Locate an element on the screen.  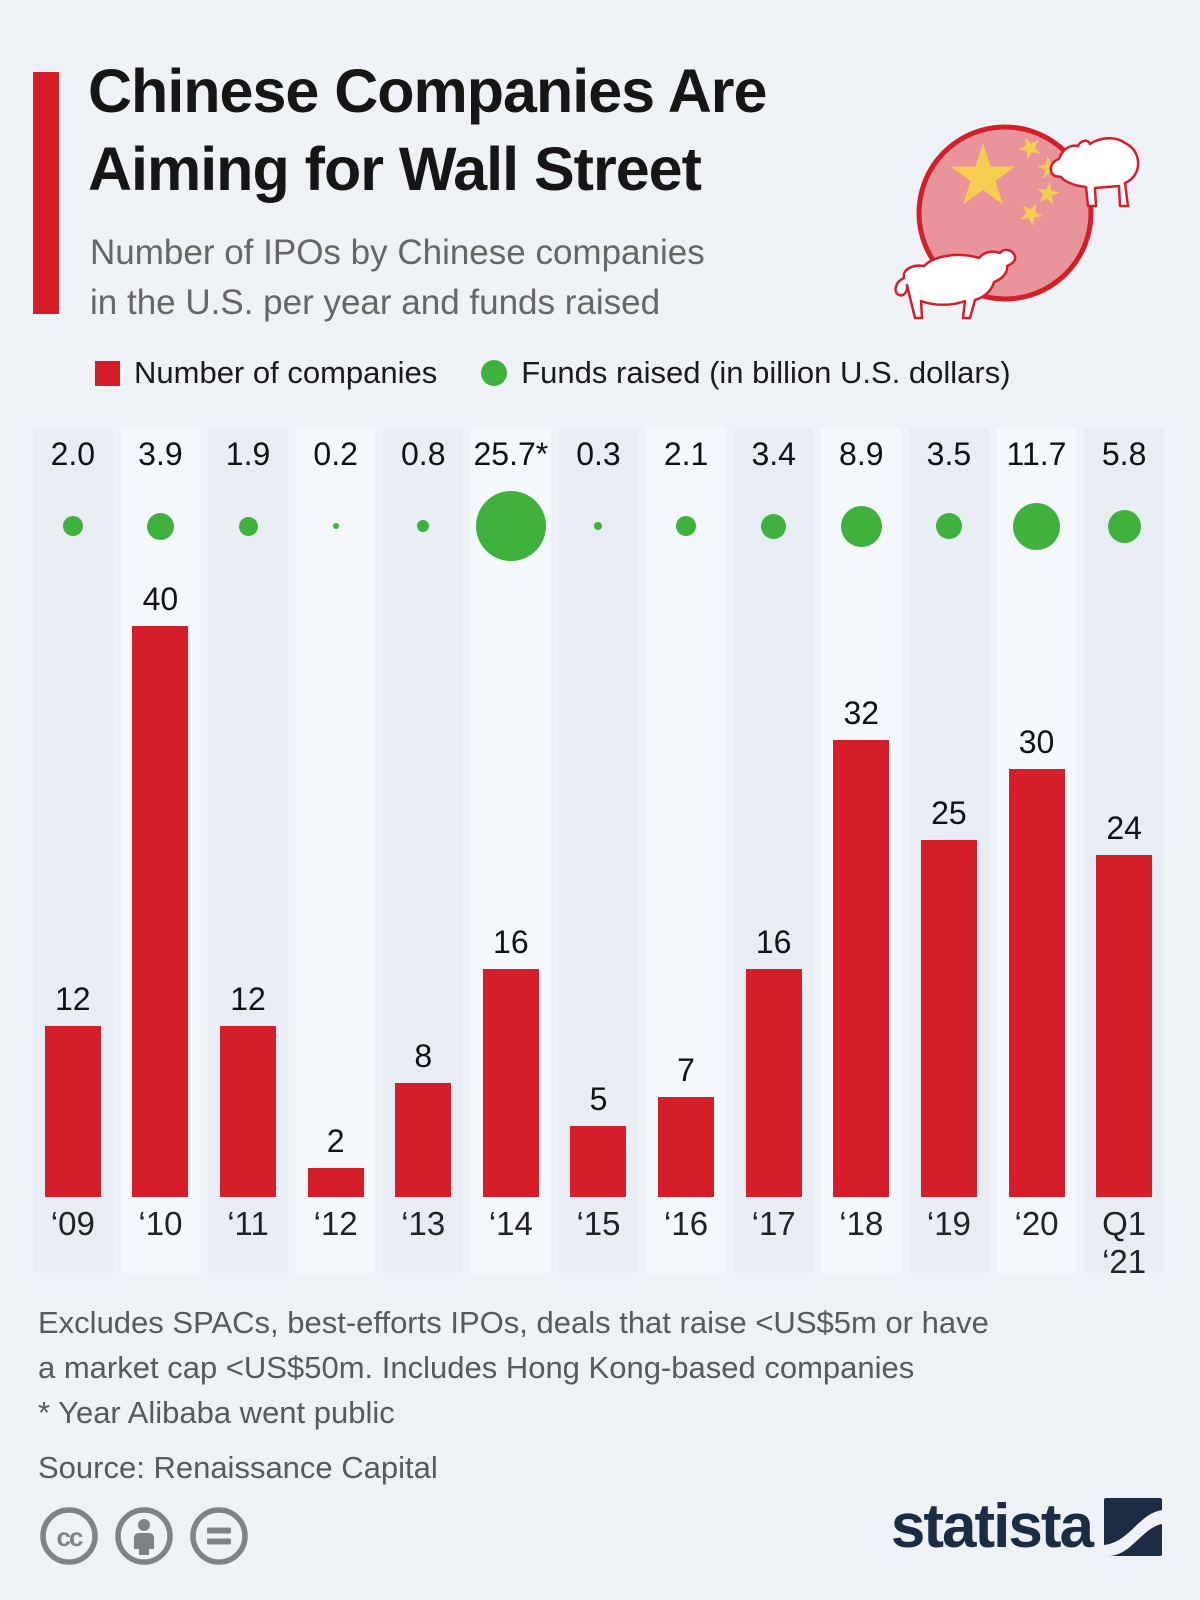
year-zone: ‘16 is located at coordinates (686, 1235).